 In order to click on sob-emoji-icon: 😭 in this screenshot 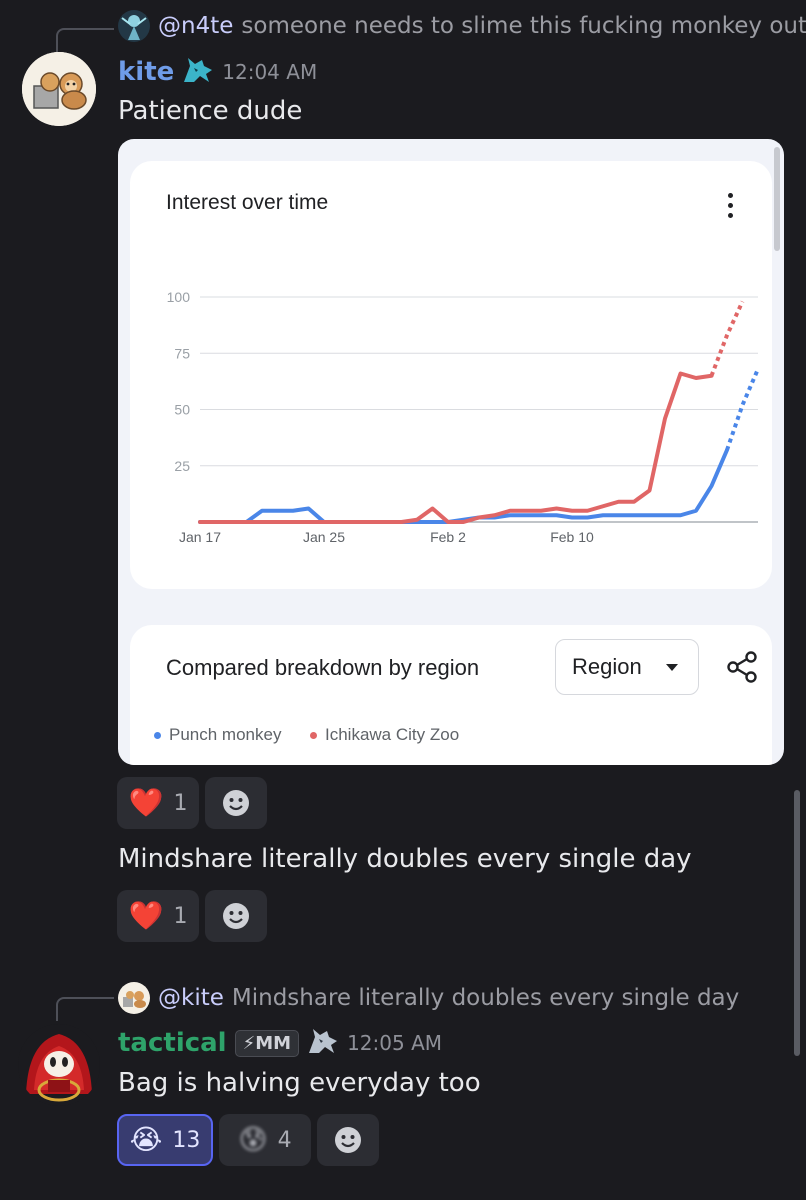, I will do `click(146, 1139)`.